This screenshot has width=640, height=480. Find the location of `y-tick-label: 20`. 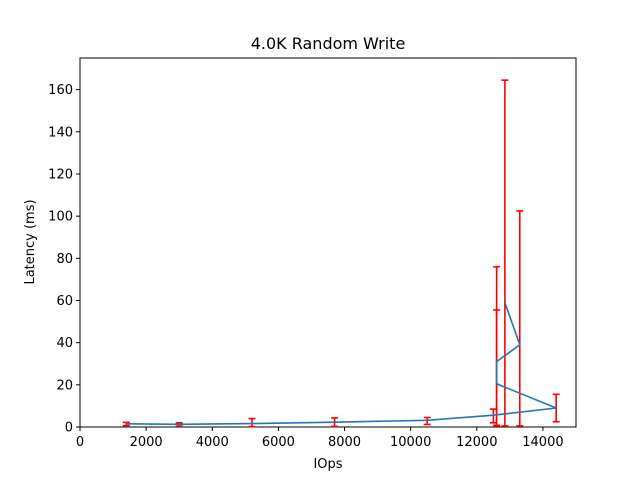

y-tick-label: 20 is located at coordinates (64, 385).